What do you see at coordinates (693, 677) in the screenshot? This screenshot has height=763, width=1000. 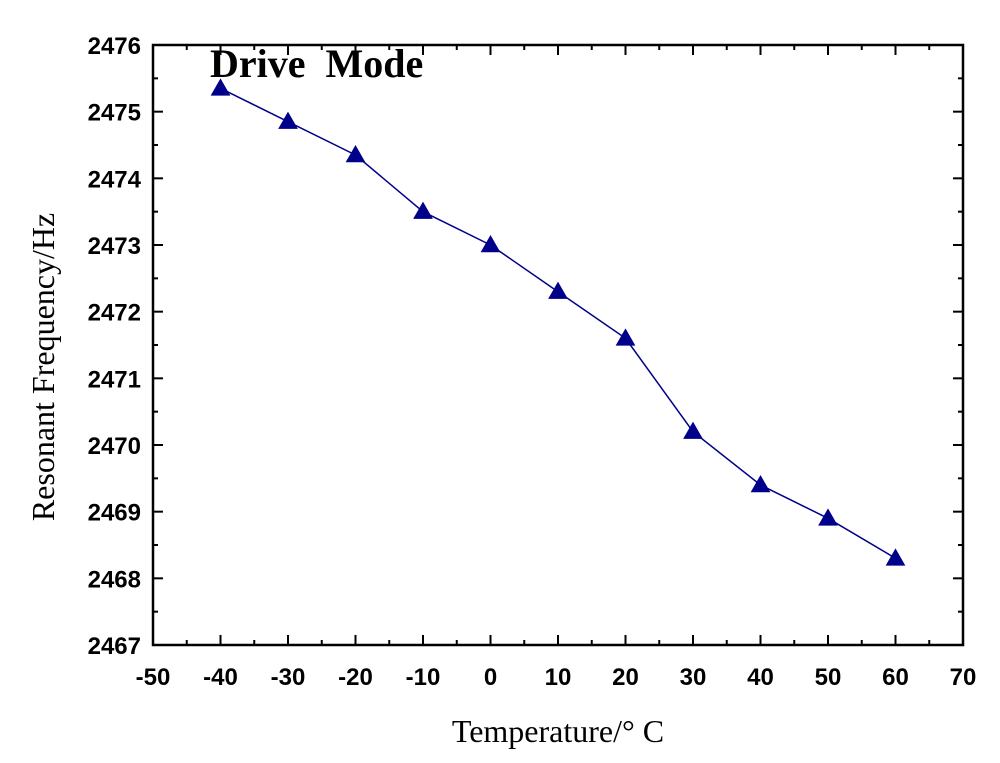 I see `x-tick-label: 30` at bounding box center [693, 677].